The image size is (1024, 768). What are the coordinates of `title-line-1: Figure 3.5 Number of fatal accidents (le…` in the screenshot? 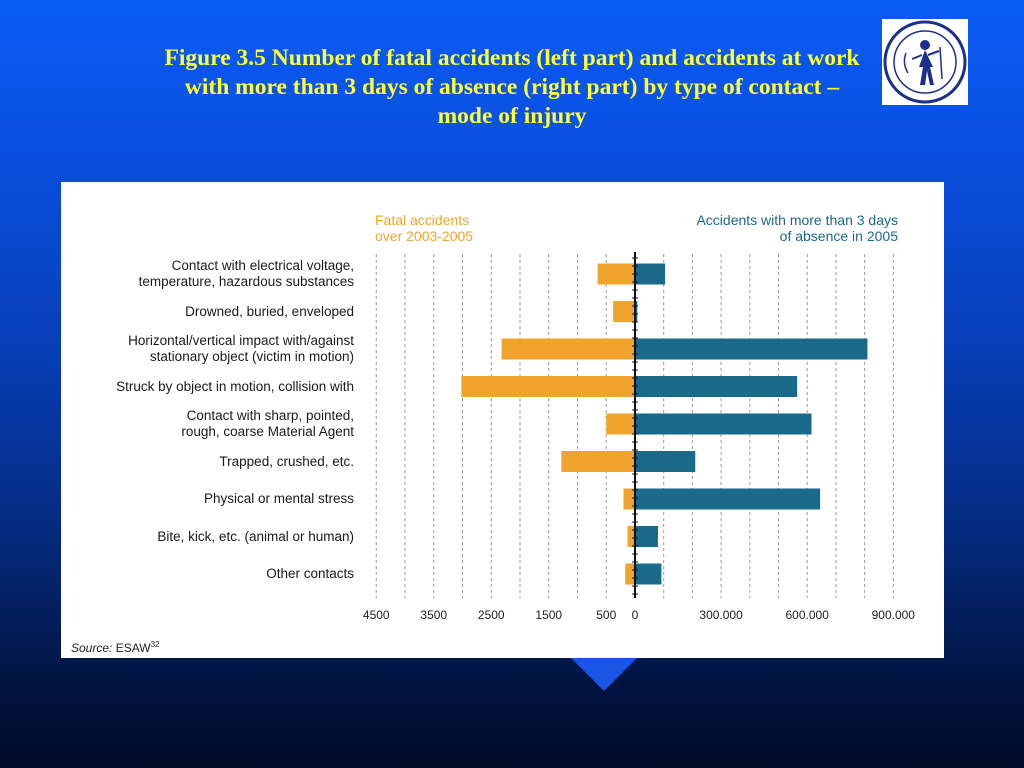 It's located at (512, 58).